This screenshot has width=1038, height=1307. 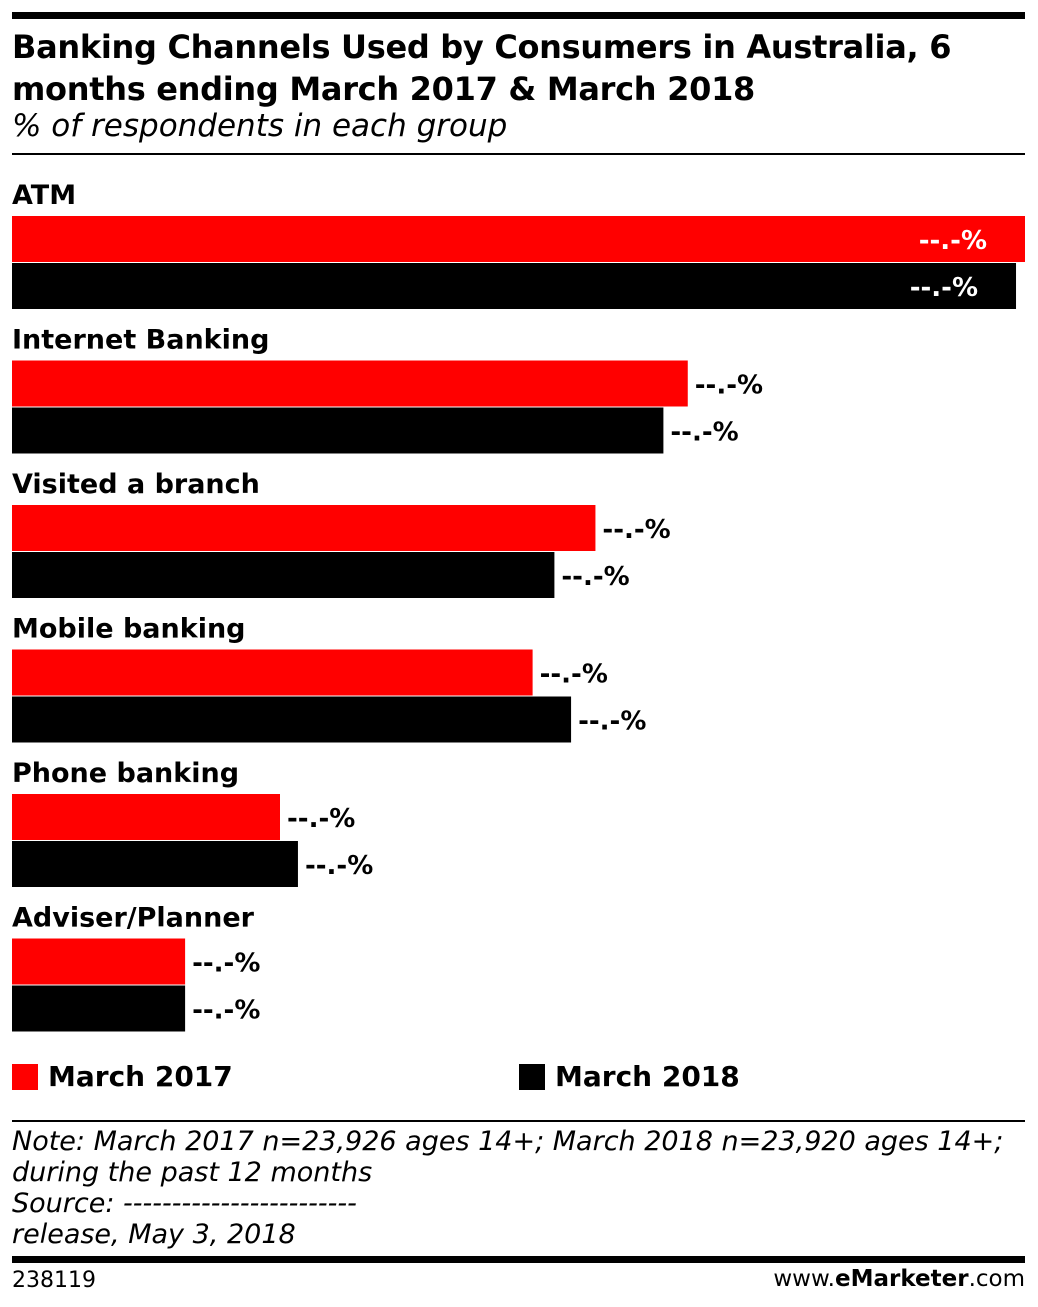 I want to click on bar-atm-march-2018, so click(x=514, y=286).